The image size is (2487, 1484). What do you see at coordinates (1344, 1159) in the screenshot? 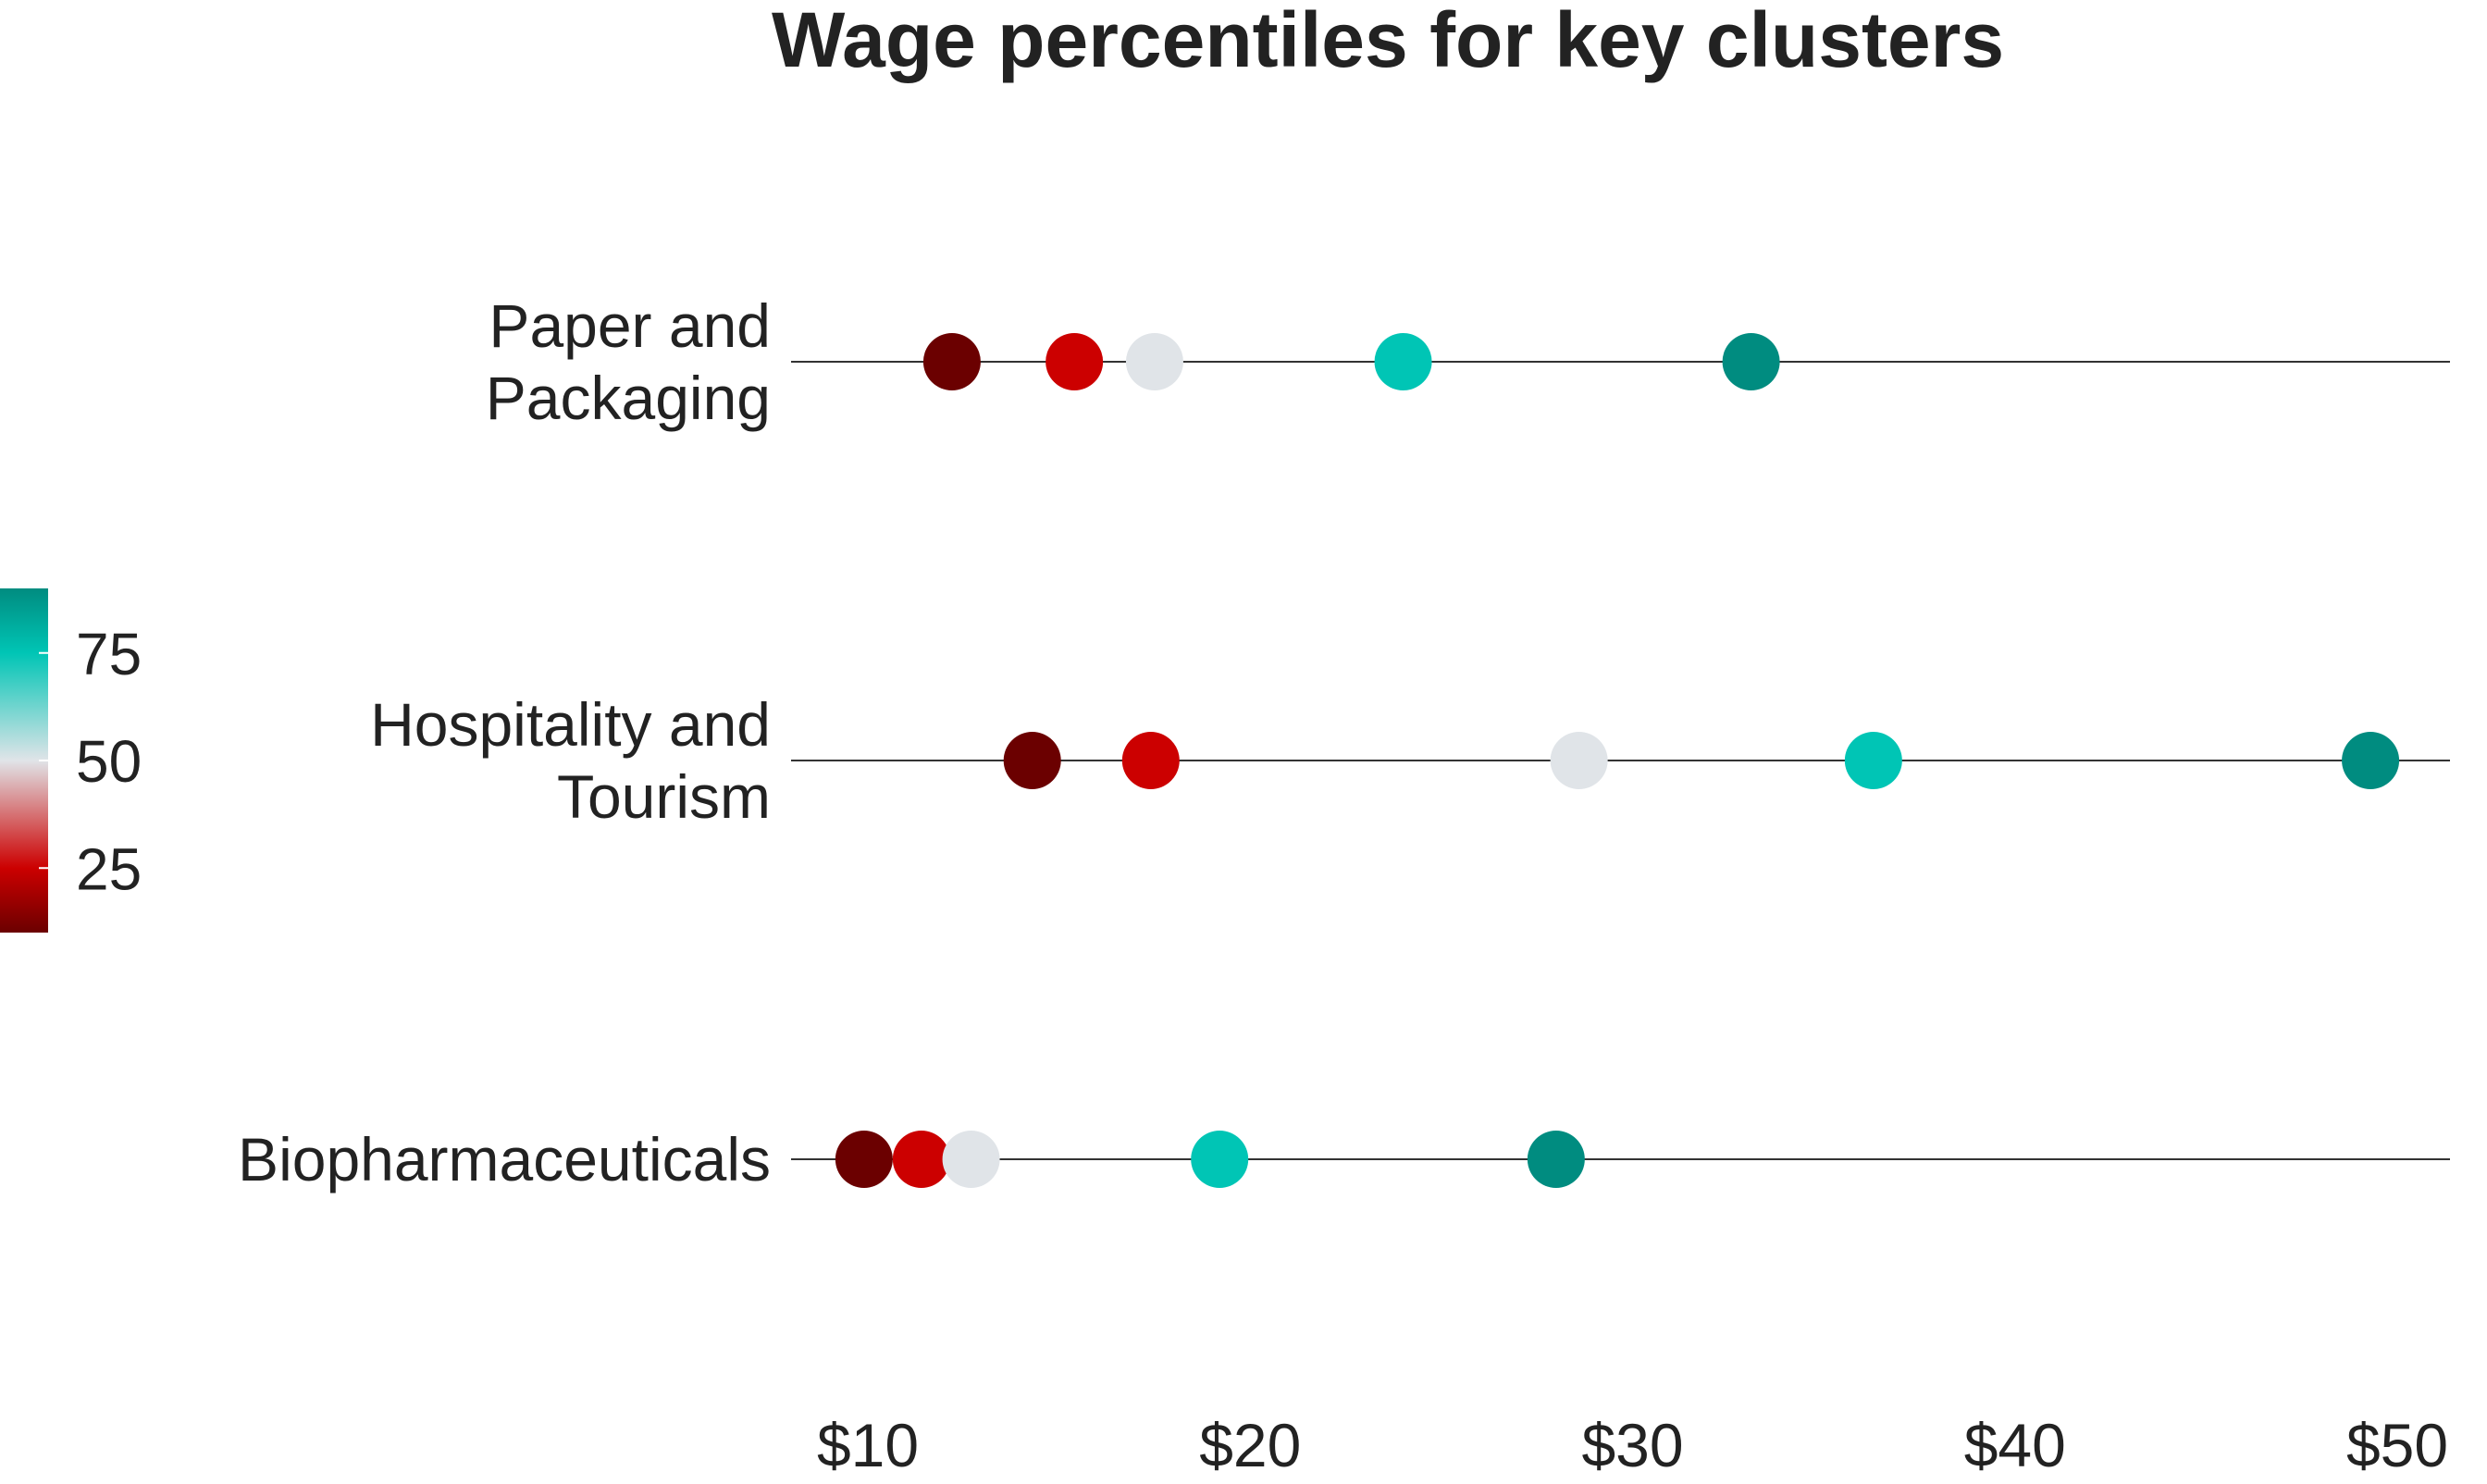
I see `category-row: Biopharmaceuticals` at bounding box center [1344, 1159].